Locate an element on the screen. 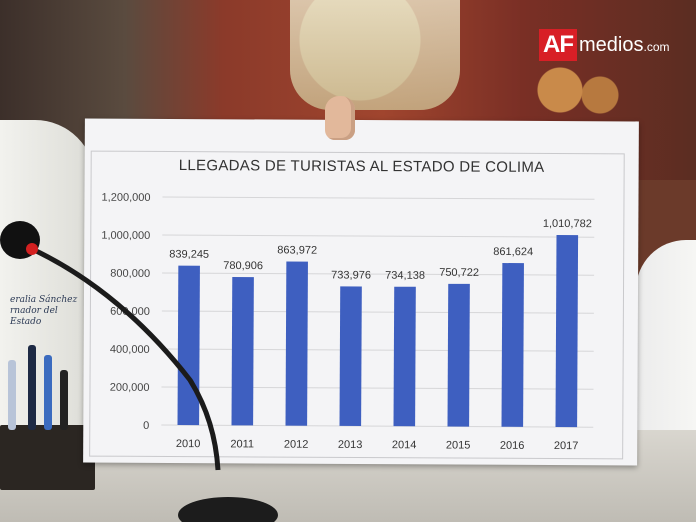 This screenshot has height=522, width=696. data-label: 733,976 is located at coordinates (351, 275).